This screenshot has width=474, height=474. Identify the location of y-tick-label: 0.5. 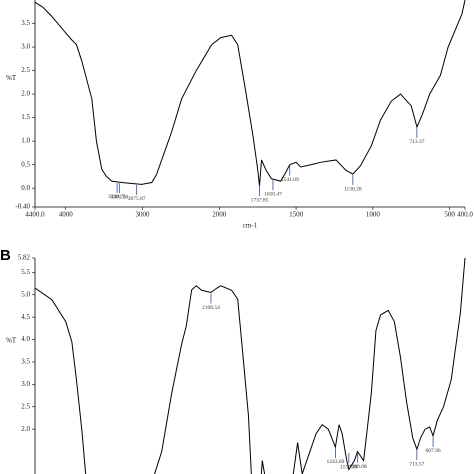
(25, 164).